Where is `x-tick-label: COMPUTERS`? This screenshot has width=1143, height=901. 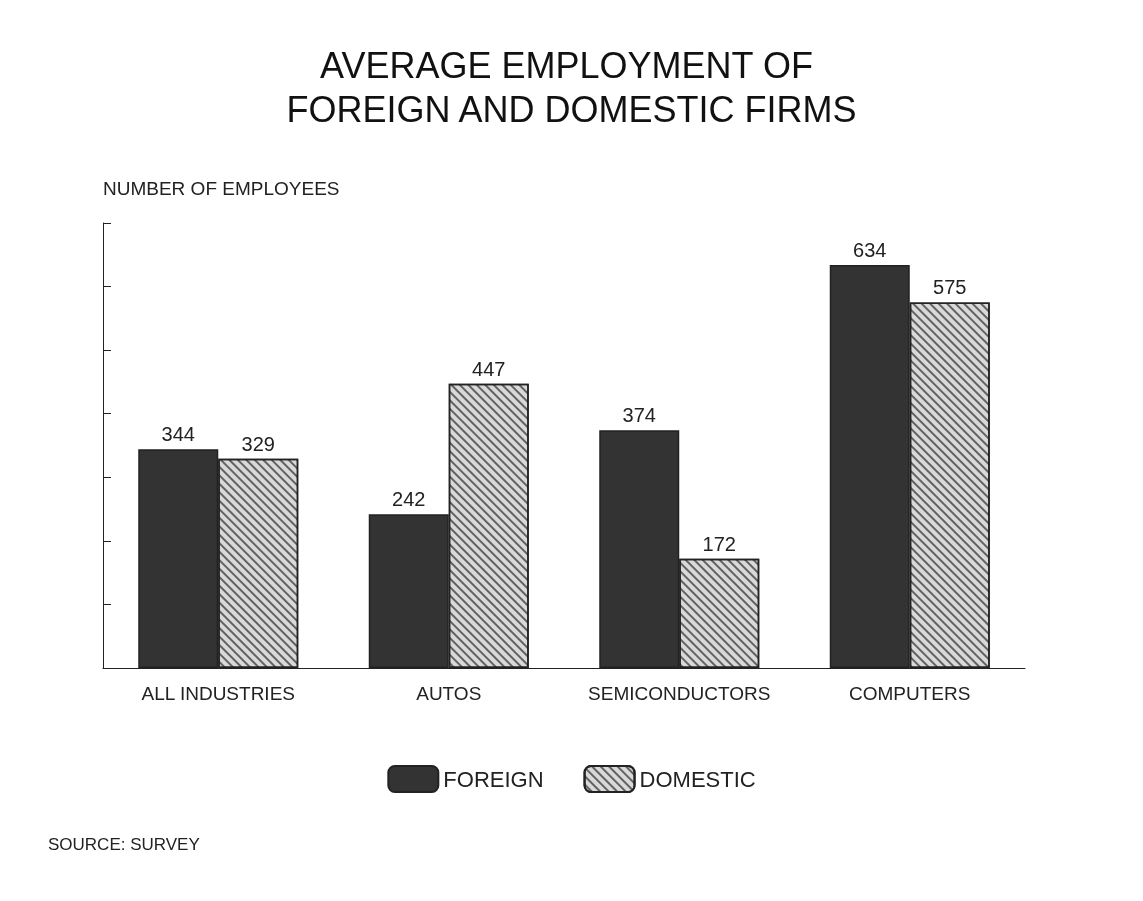 x-tick-label: COMPUTERS is located at coordinates (910, 693).